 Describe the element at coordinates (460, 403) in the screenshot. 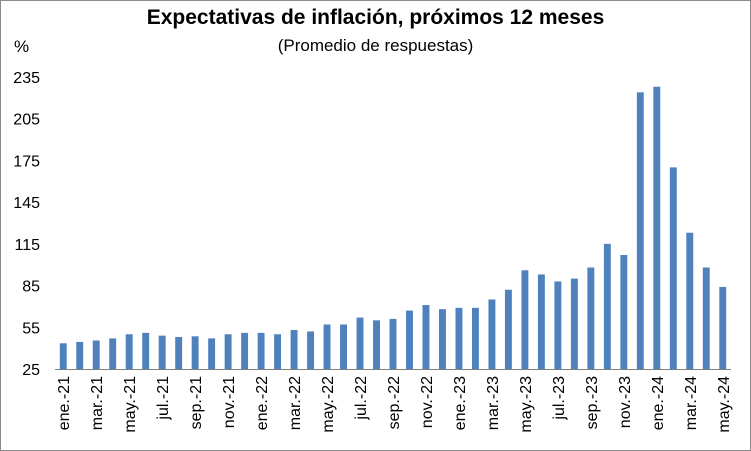

I see `x-tick-label: ene.-23` at that location.